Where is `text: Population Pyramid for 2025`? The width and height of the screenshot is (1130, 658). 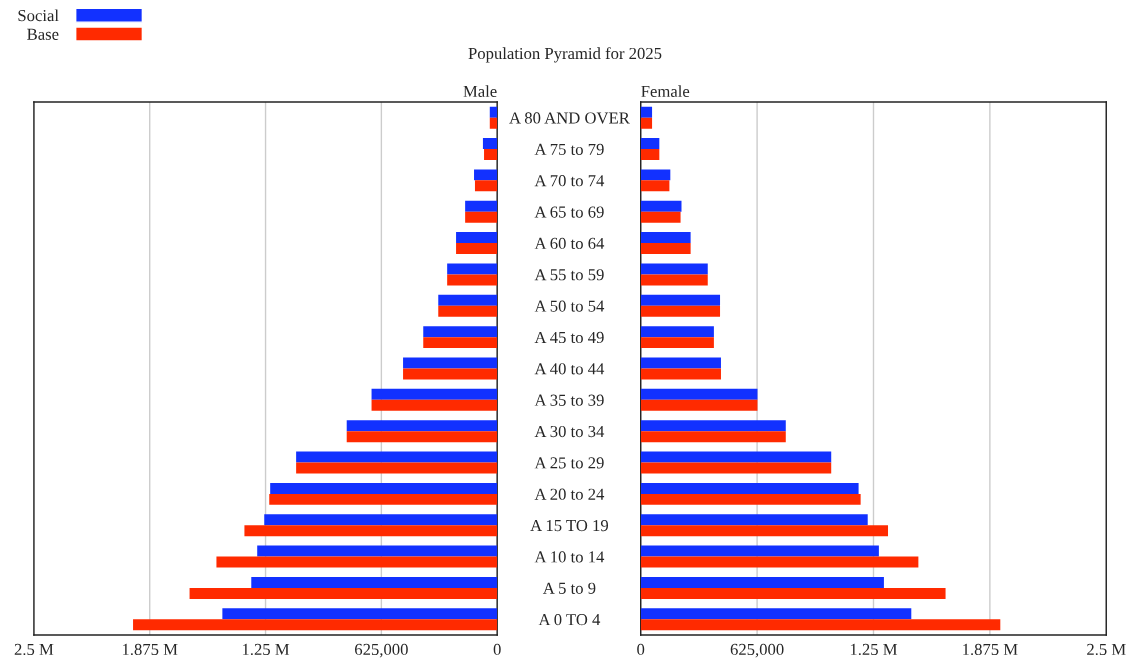 text: Population Pyramid for 2025 is located at coordinates (565, 55).